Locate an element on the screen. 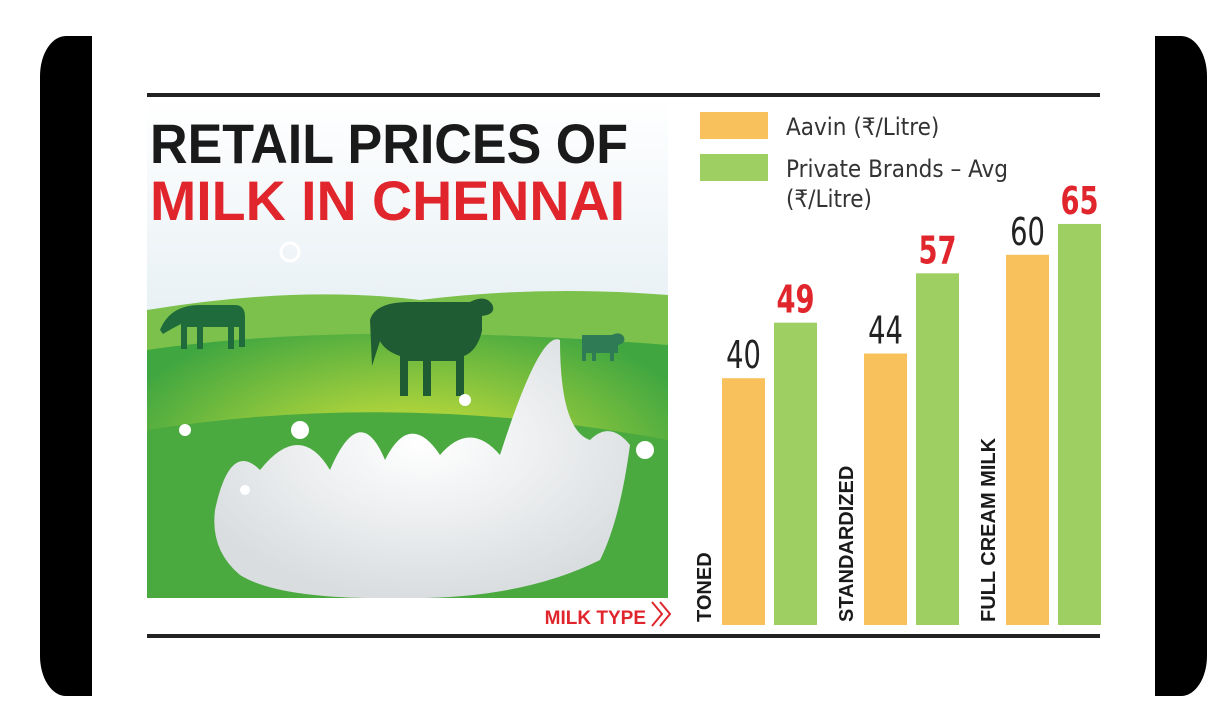 The width and height of the screenshot is (1224, 716). frame-right is located at coordinates (1168, 366).